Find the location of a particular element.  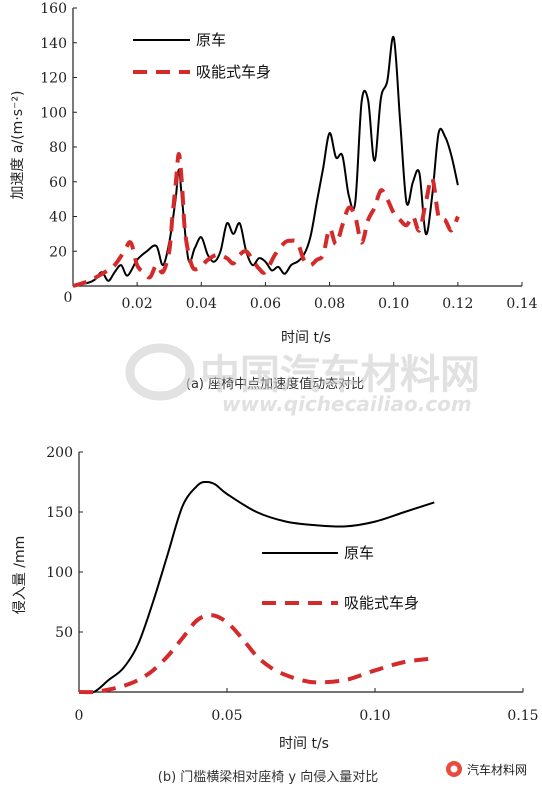

chart-a-y-tick-label: 60 is located at coordinates (58, 183).